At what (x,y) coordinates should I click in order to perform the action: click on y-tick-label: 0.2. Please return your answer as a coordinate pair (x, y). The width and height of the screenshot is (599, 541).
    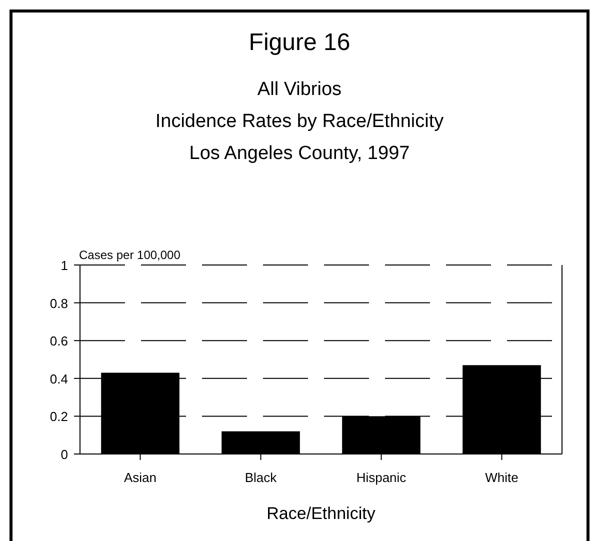
    Looking at the image, I should click on (59, 416).